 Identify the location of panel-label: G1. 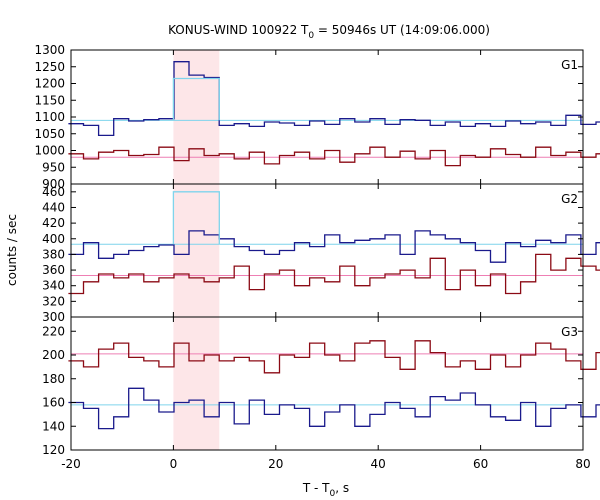
(569, 65).